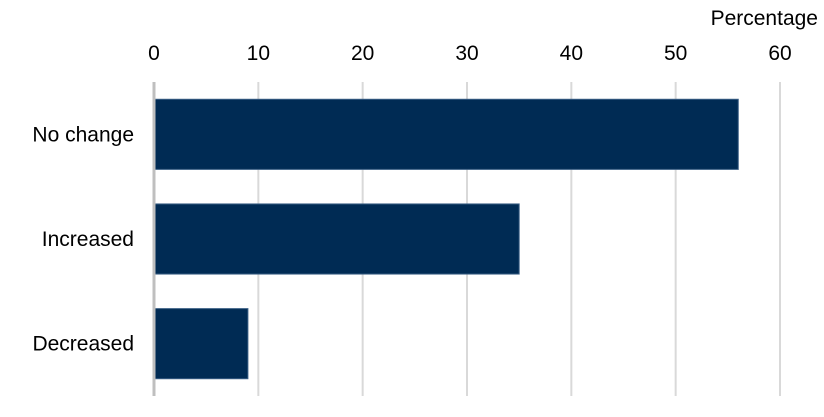  Describe the element at coordinates (466, 53) in the screenshot. I see `x-tick-label: 30` at that location.